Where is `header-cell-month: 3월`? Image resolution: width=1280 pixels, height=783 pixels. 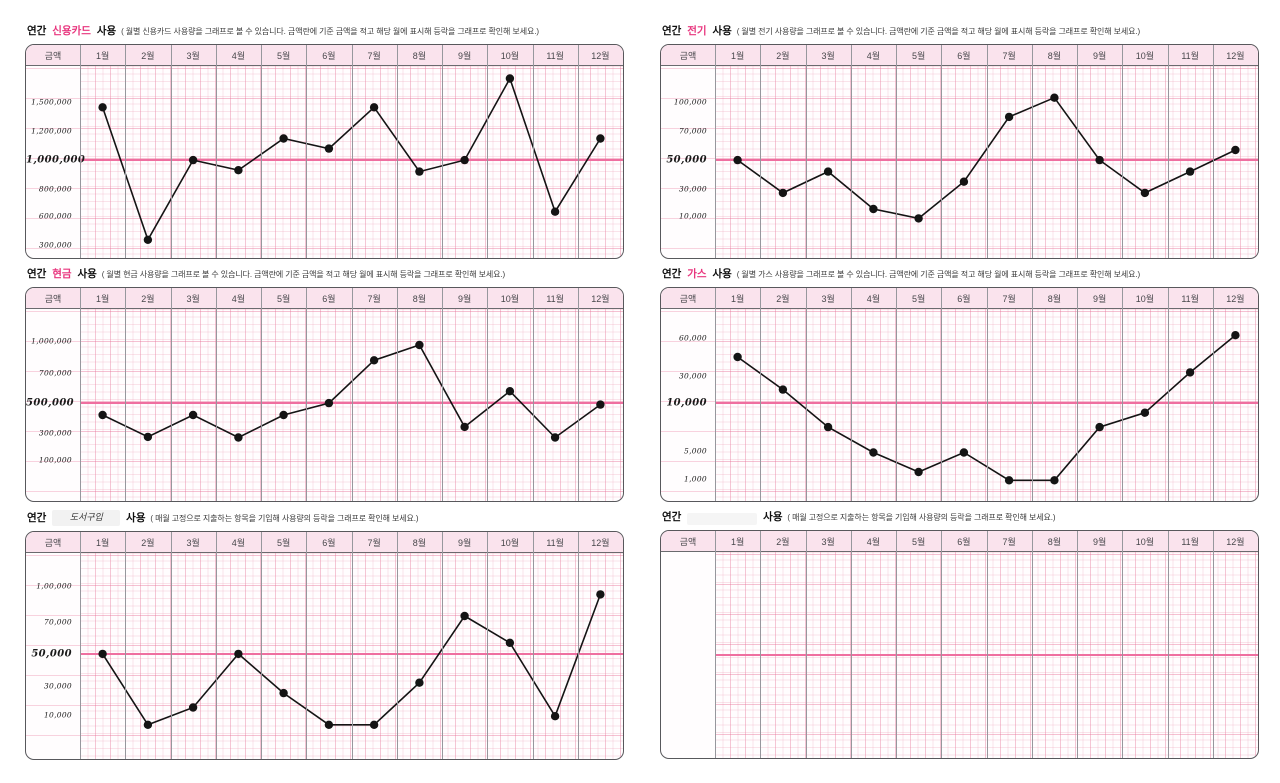
header-cell-month: 3월 is located at coordinates (828, 541).